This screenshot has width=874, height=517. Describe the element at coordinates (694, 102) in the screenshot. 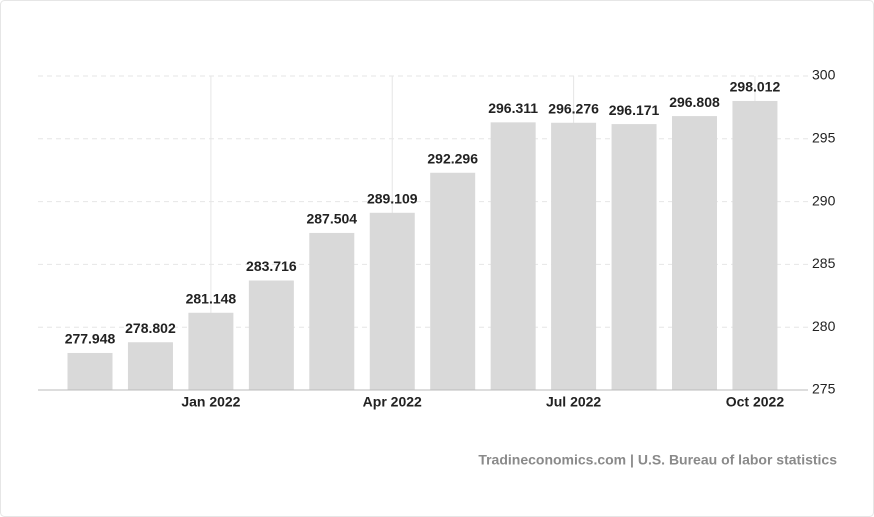

I see `value-label: 296.808` at that location.